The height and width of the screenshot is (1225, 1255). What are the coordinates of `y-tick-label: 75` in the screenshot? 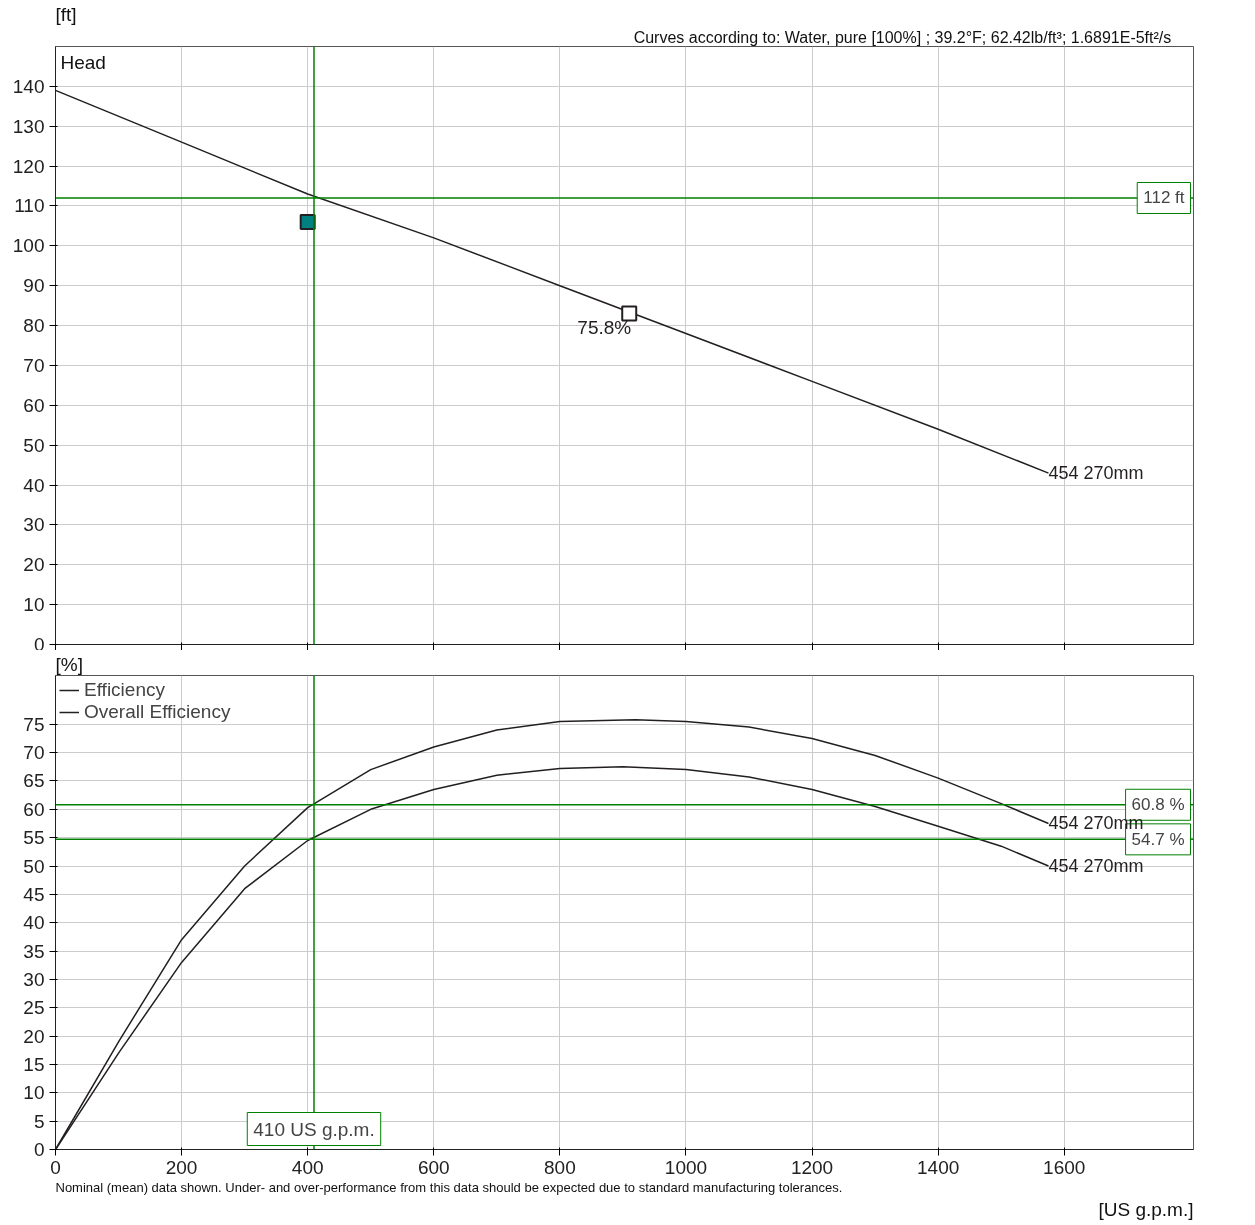 It's located at (34, 724).